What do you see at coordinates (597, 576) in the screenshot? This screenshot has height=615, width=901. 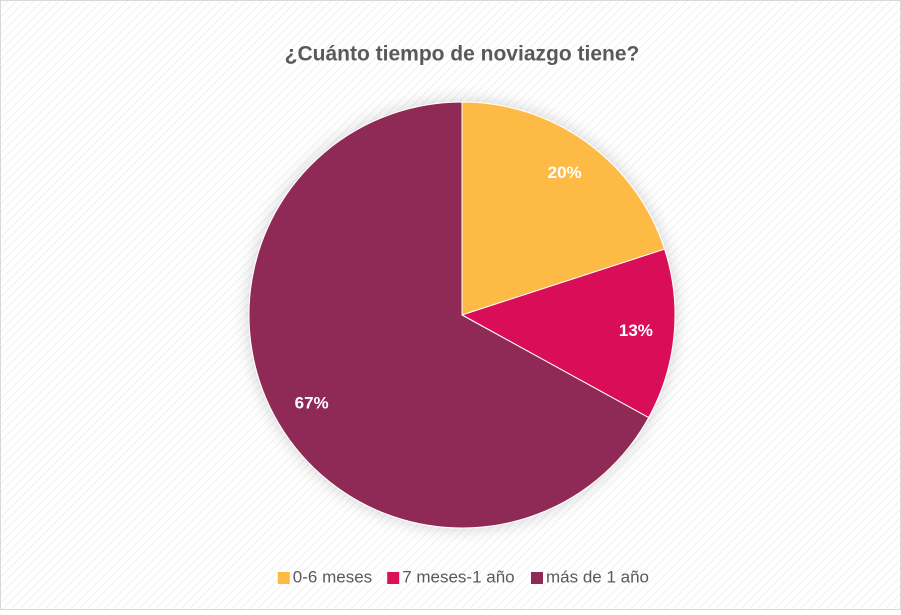 I see `legend-label: más de 1 año` at bounding box center [597, 576].